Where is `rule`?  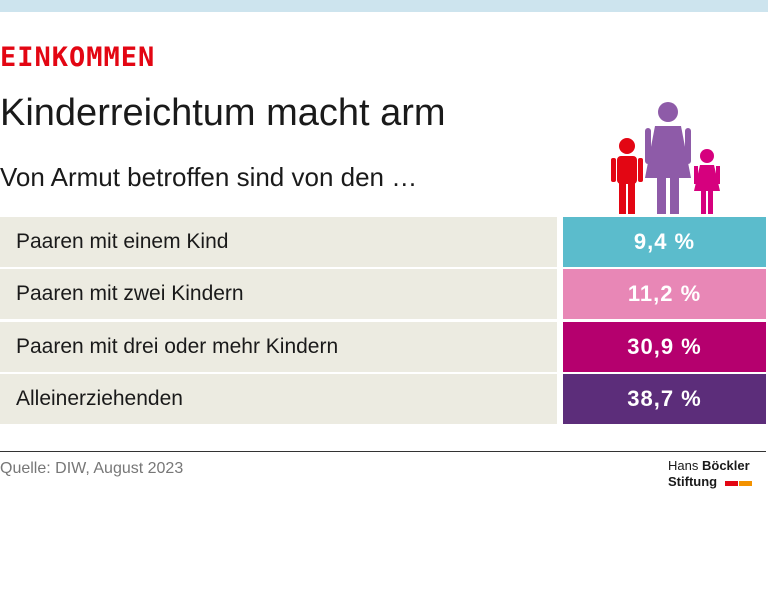 rule is located at coordinates (383, 451).